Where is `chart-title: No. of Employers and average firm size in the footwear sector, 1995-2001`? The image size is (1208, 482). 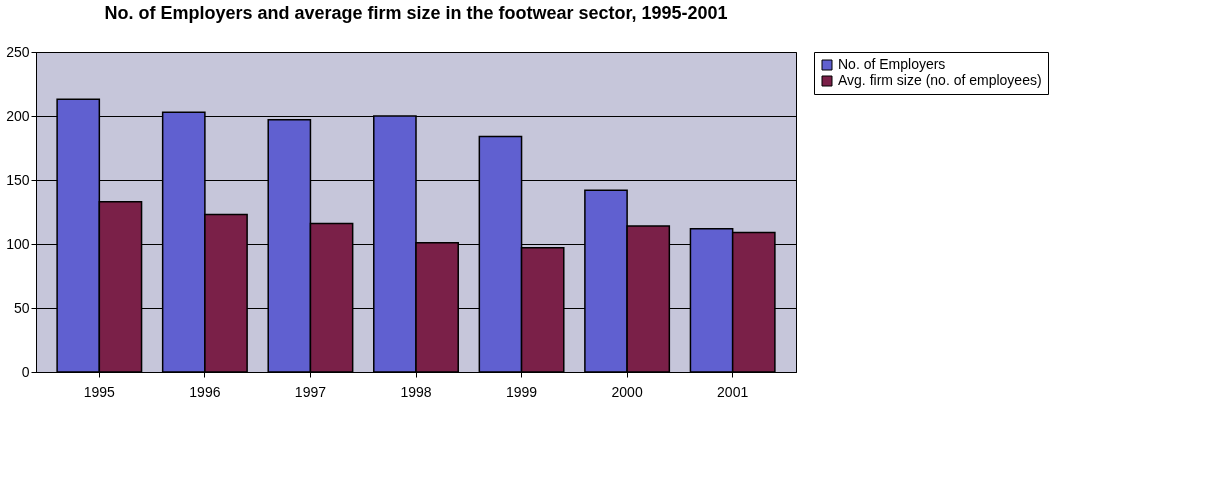
chart-title: No. of Employers and average firm size in the footwear sector, 1995-2001 is located at coordinates (416, 13).